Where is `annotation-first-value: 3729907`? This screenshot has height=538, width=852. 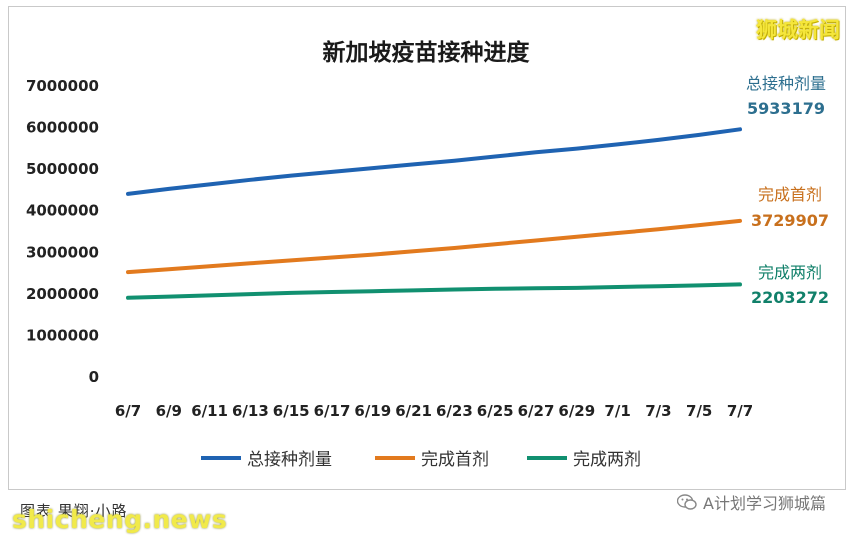
annotation-first-value: 3729907 is located at coordinates (790, 220).